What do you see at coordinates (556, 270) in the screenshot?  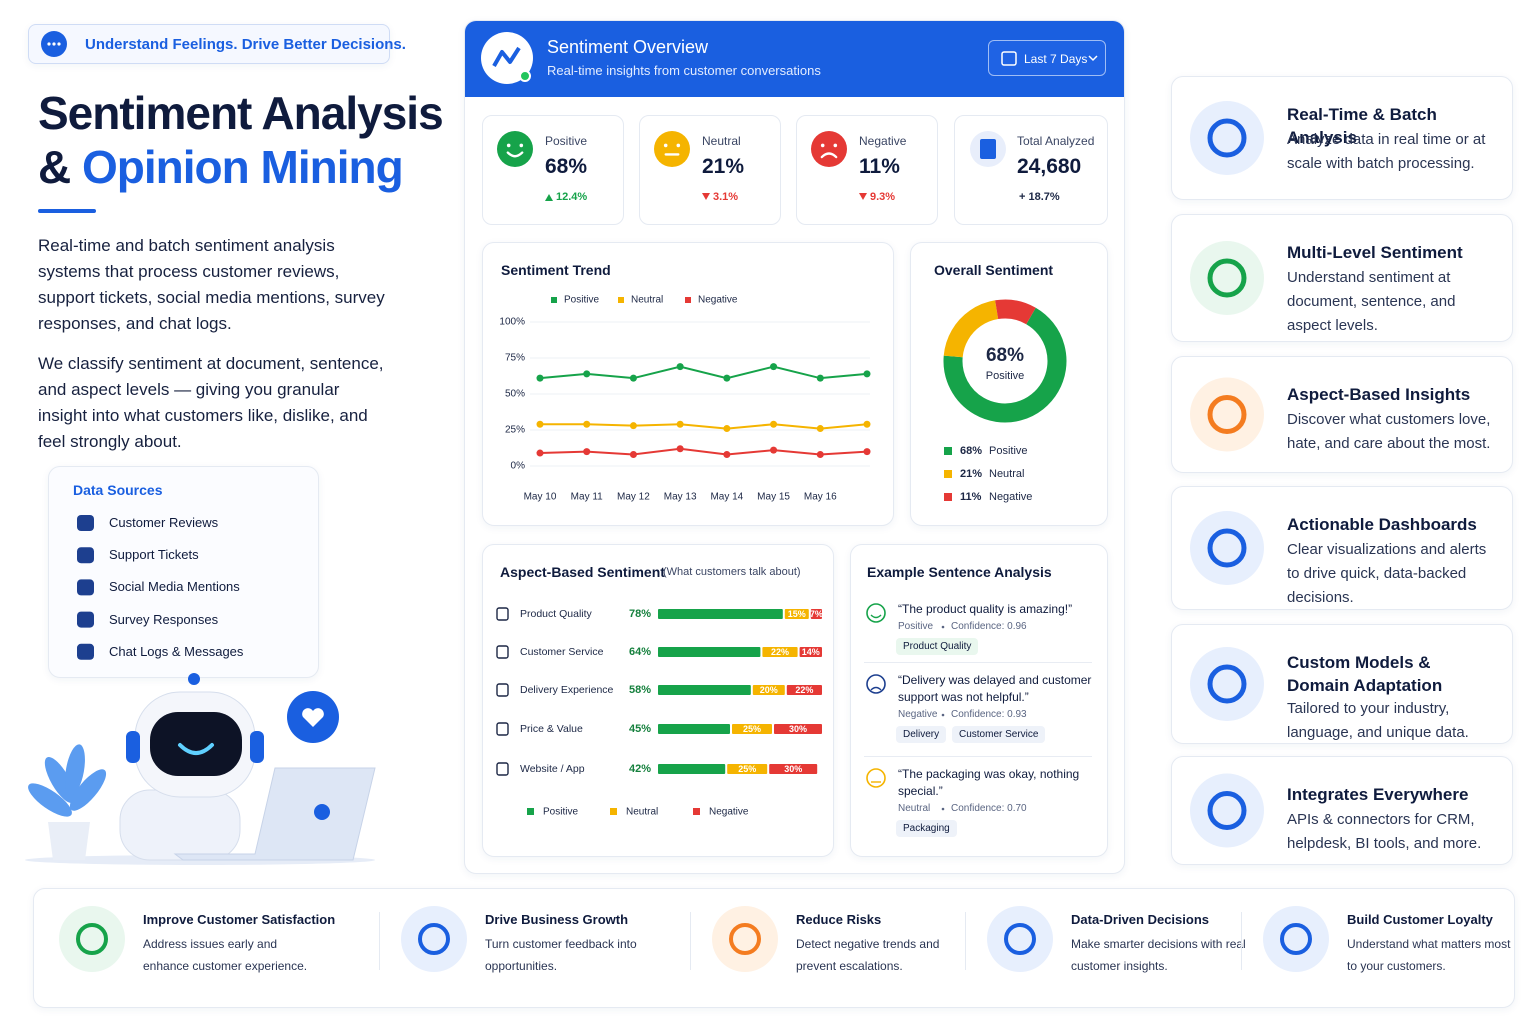 I see `trend-title: Sentiment Trend` at bounding box center [556, 270].